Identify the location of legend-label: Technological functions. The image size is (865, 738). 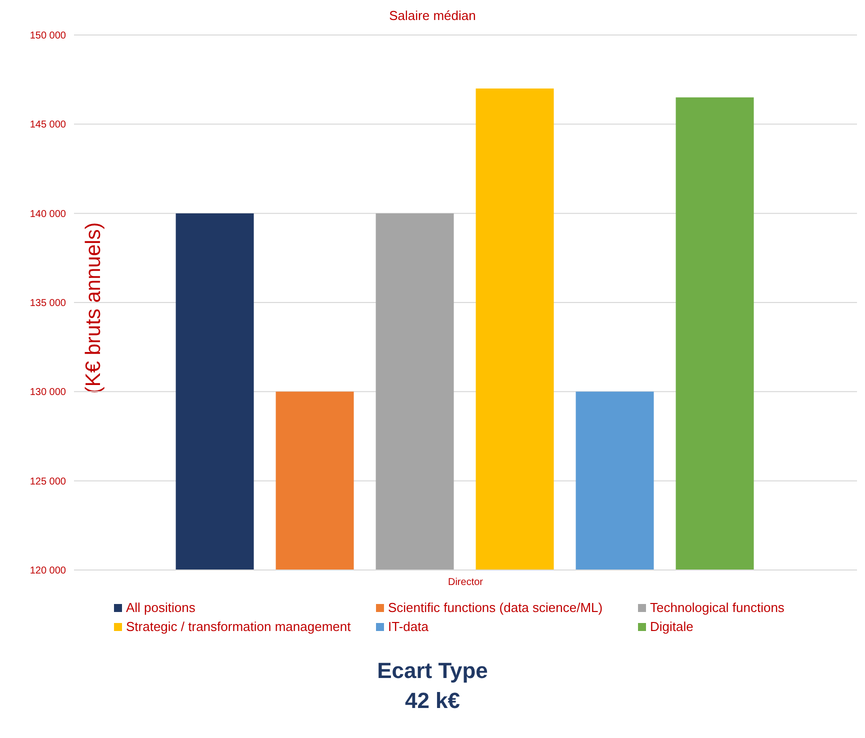
(717, 607).